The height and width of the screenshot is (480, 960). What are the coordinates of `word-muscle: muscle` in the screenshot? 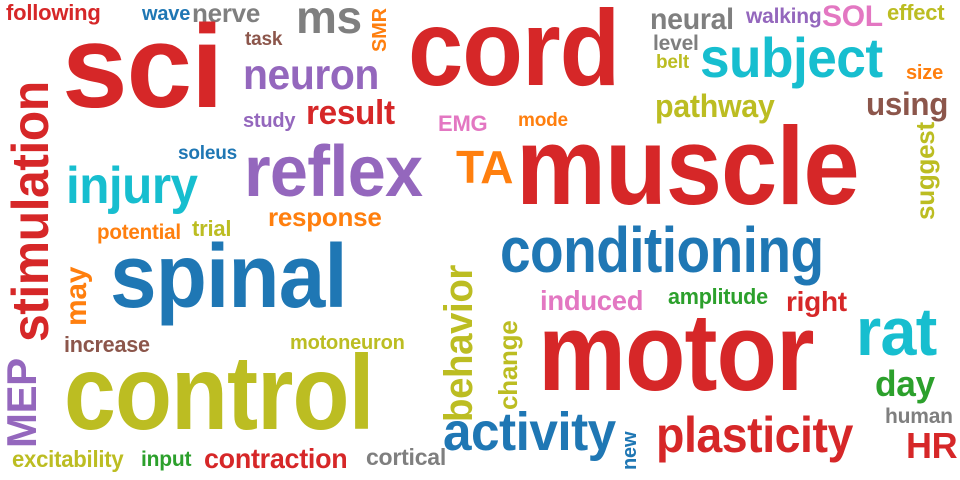 It's located at (688, 166).